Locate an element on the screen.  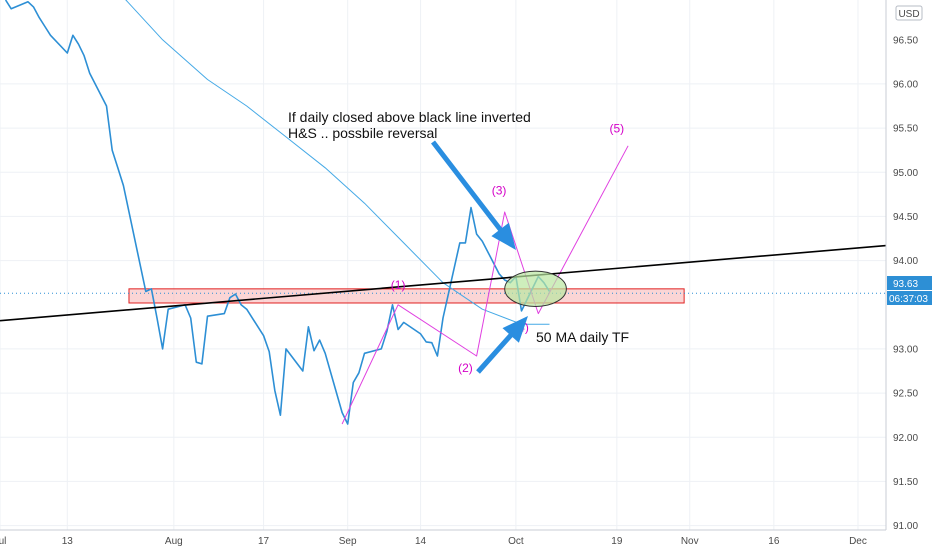
wave-label: (1) is located at coordinates (398, 285).